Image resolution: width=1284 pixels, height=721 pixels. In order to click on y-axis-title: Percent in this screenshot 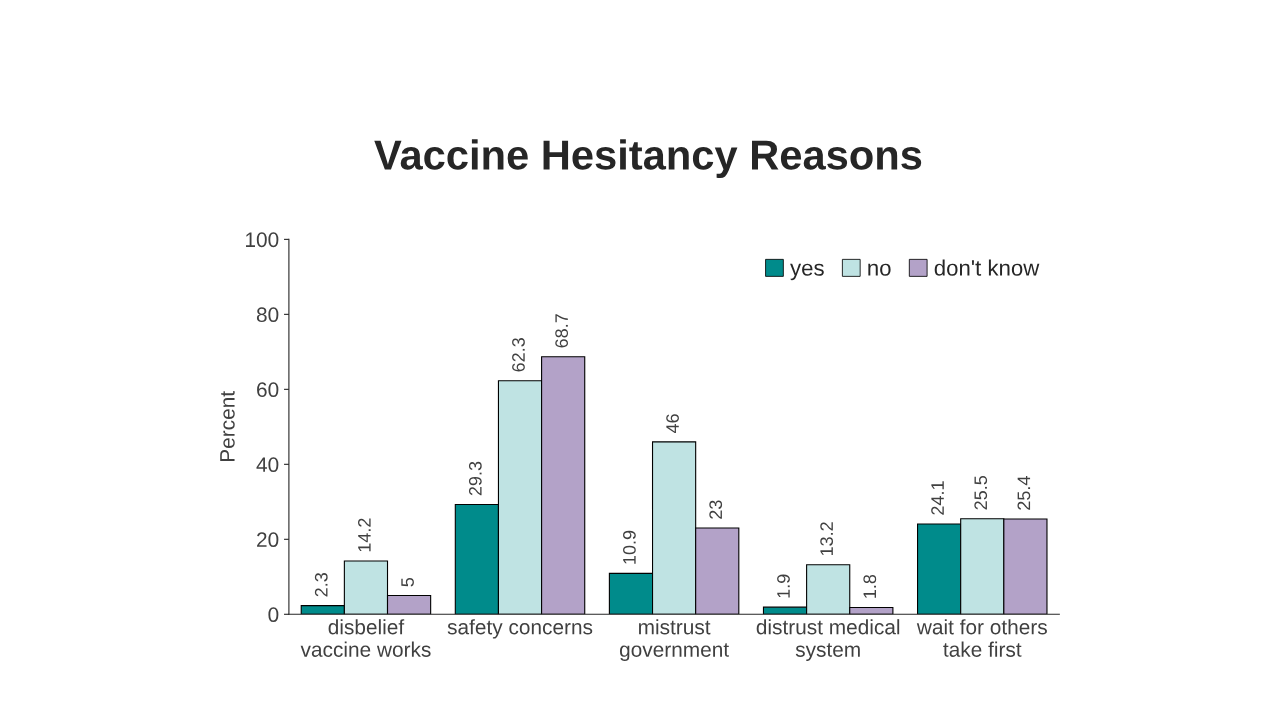, I will do `click(227, 426)`.